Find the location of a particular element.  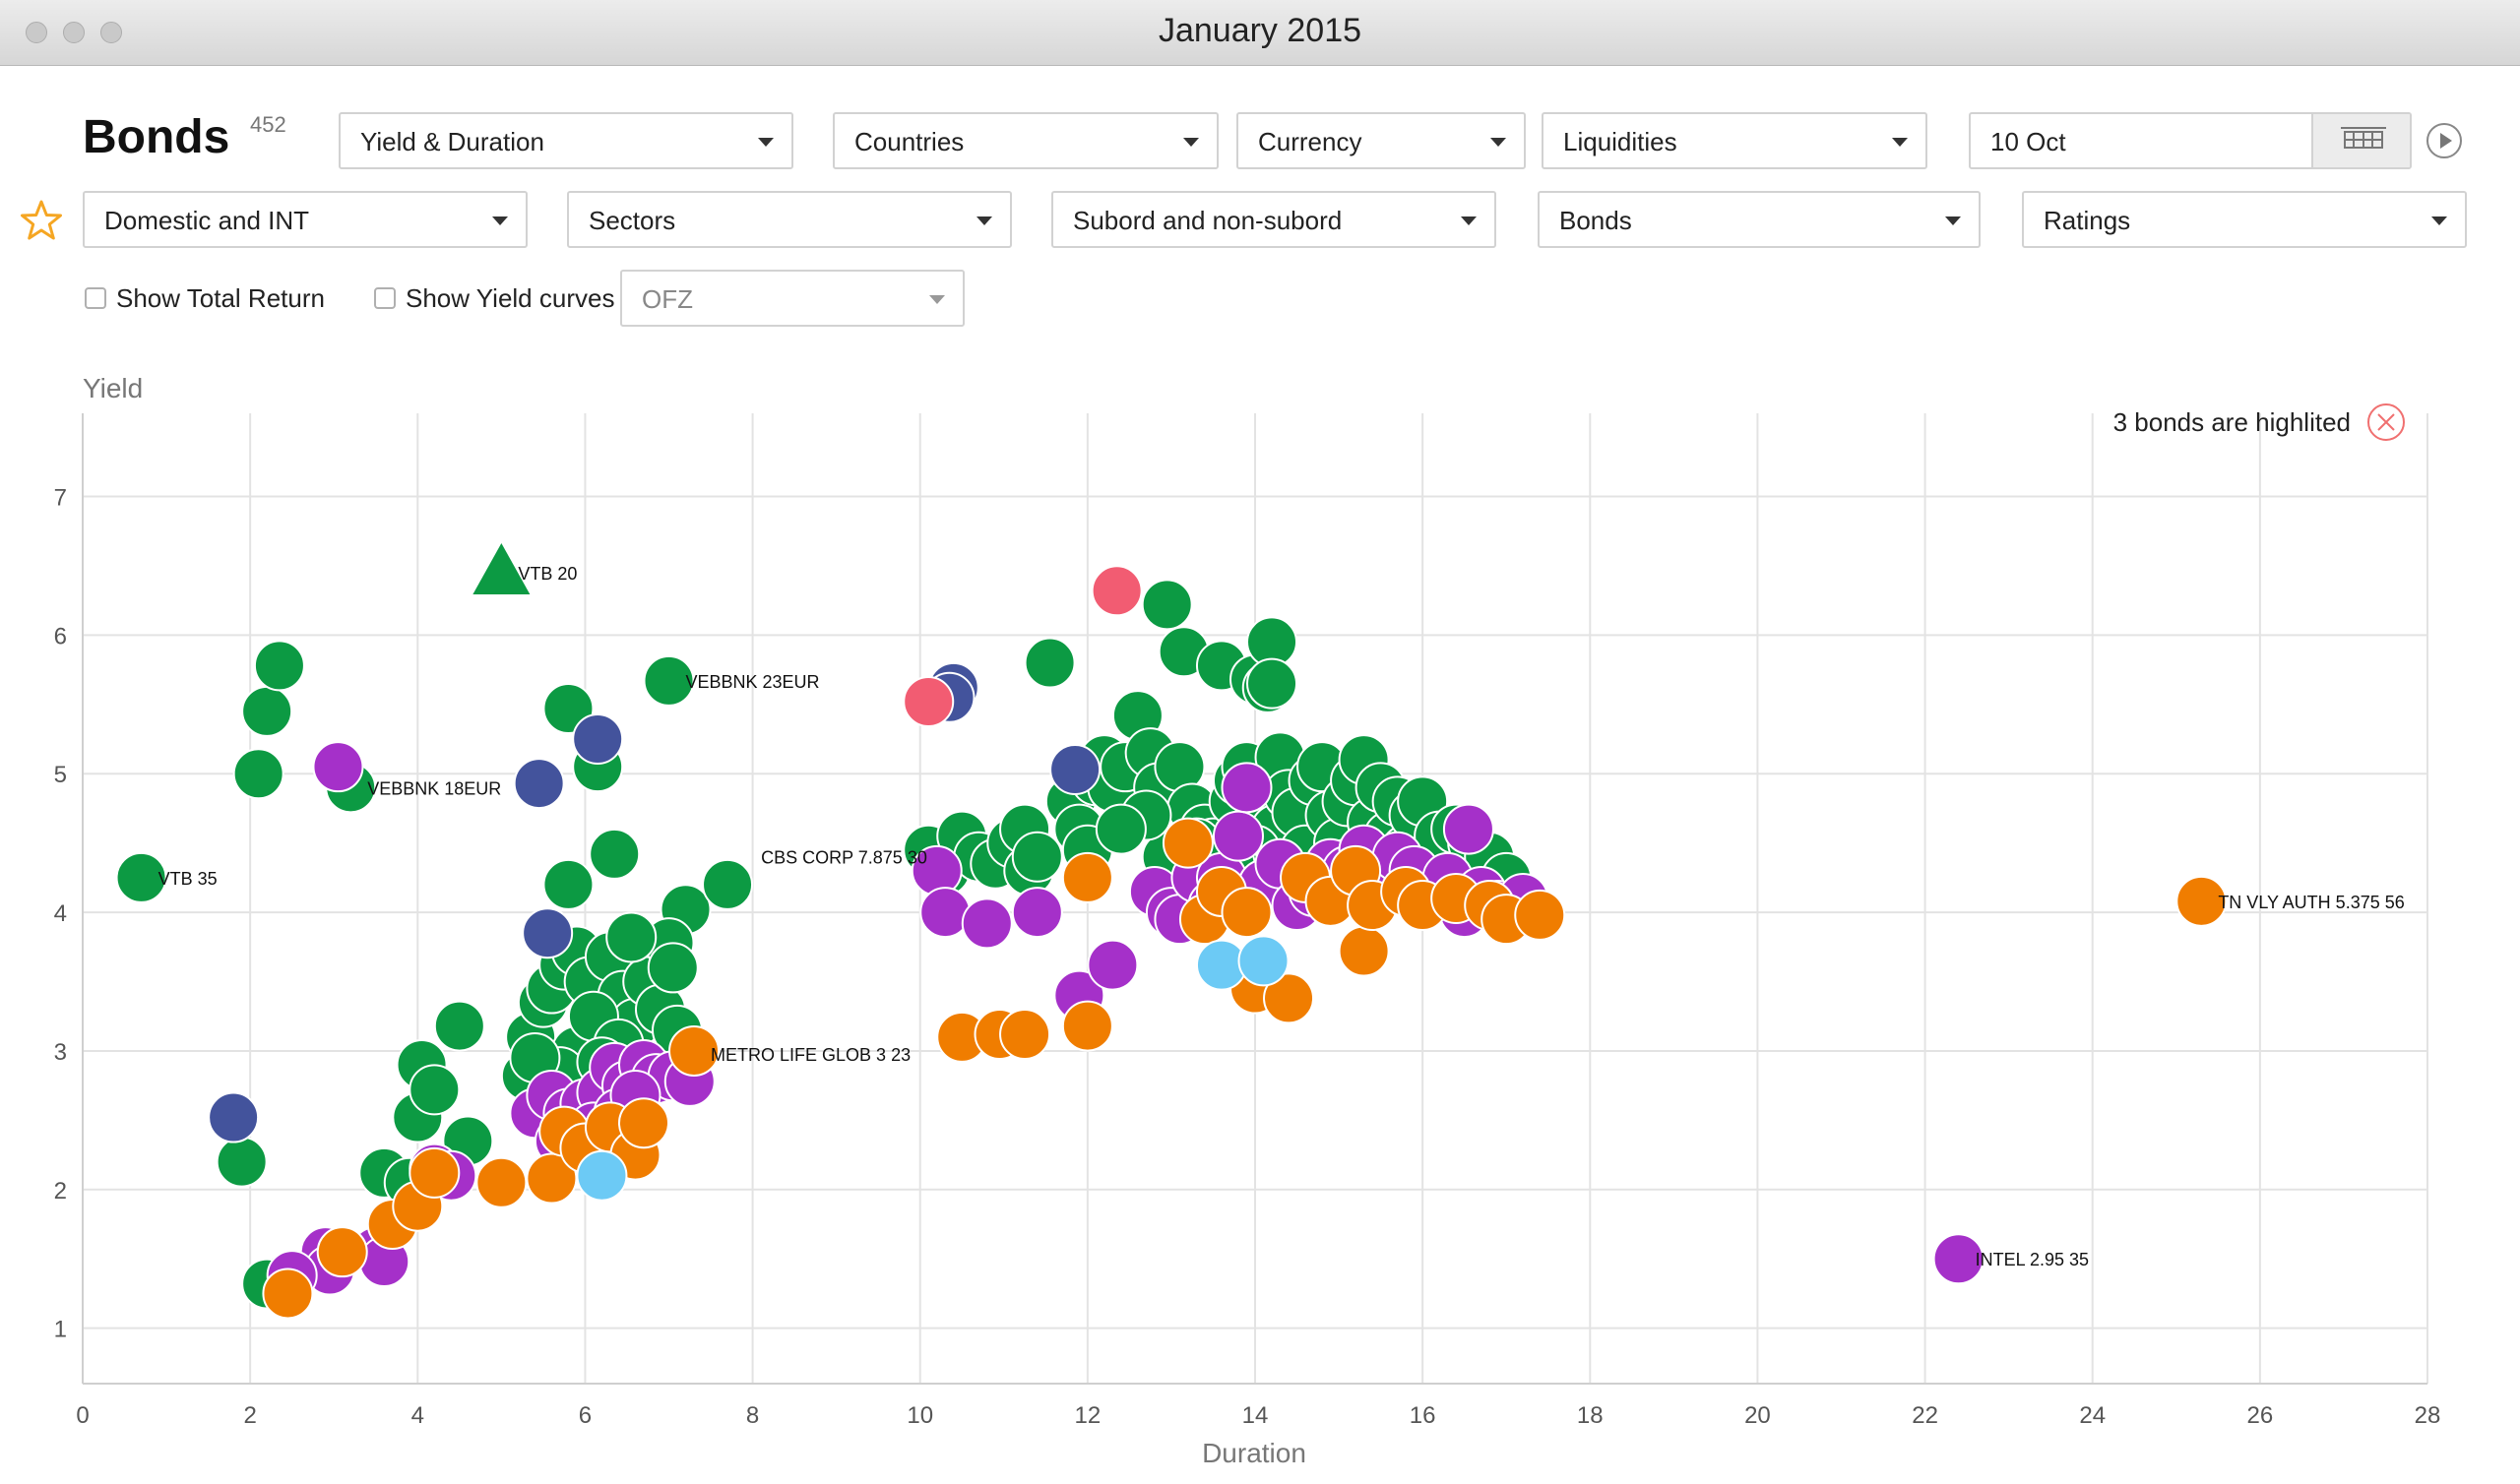

bond-label: TN VLY AUTH 5.375 56 is located at coordinates (2311, 902).